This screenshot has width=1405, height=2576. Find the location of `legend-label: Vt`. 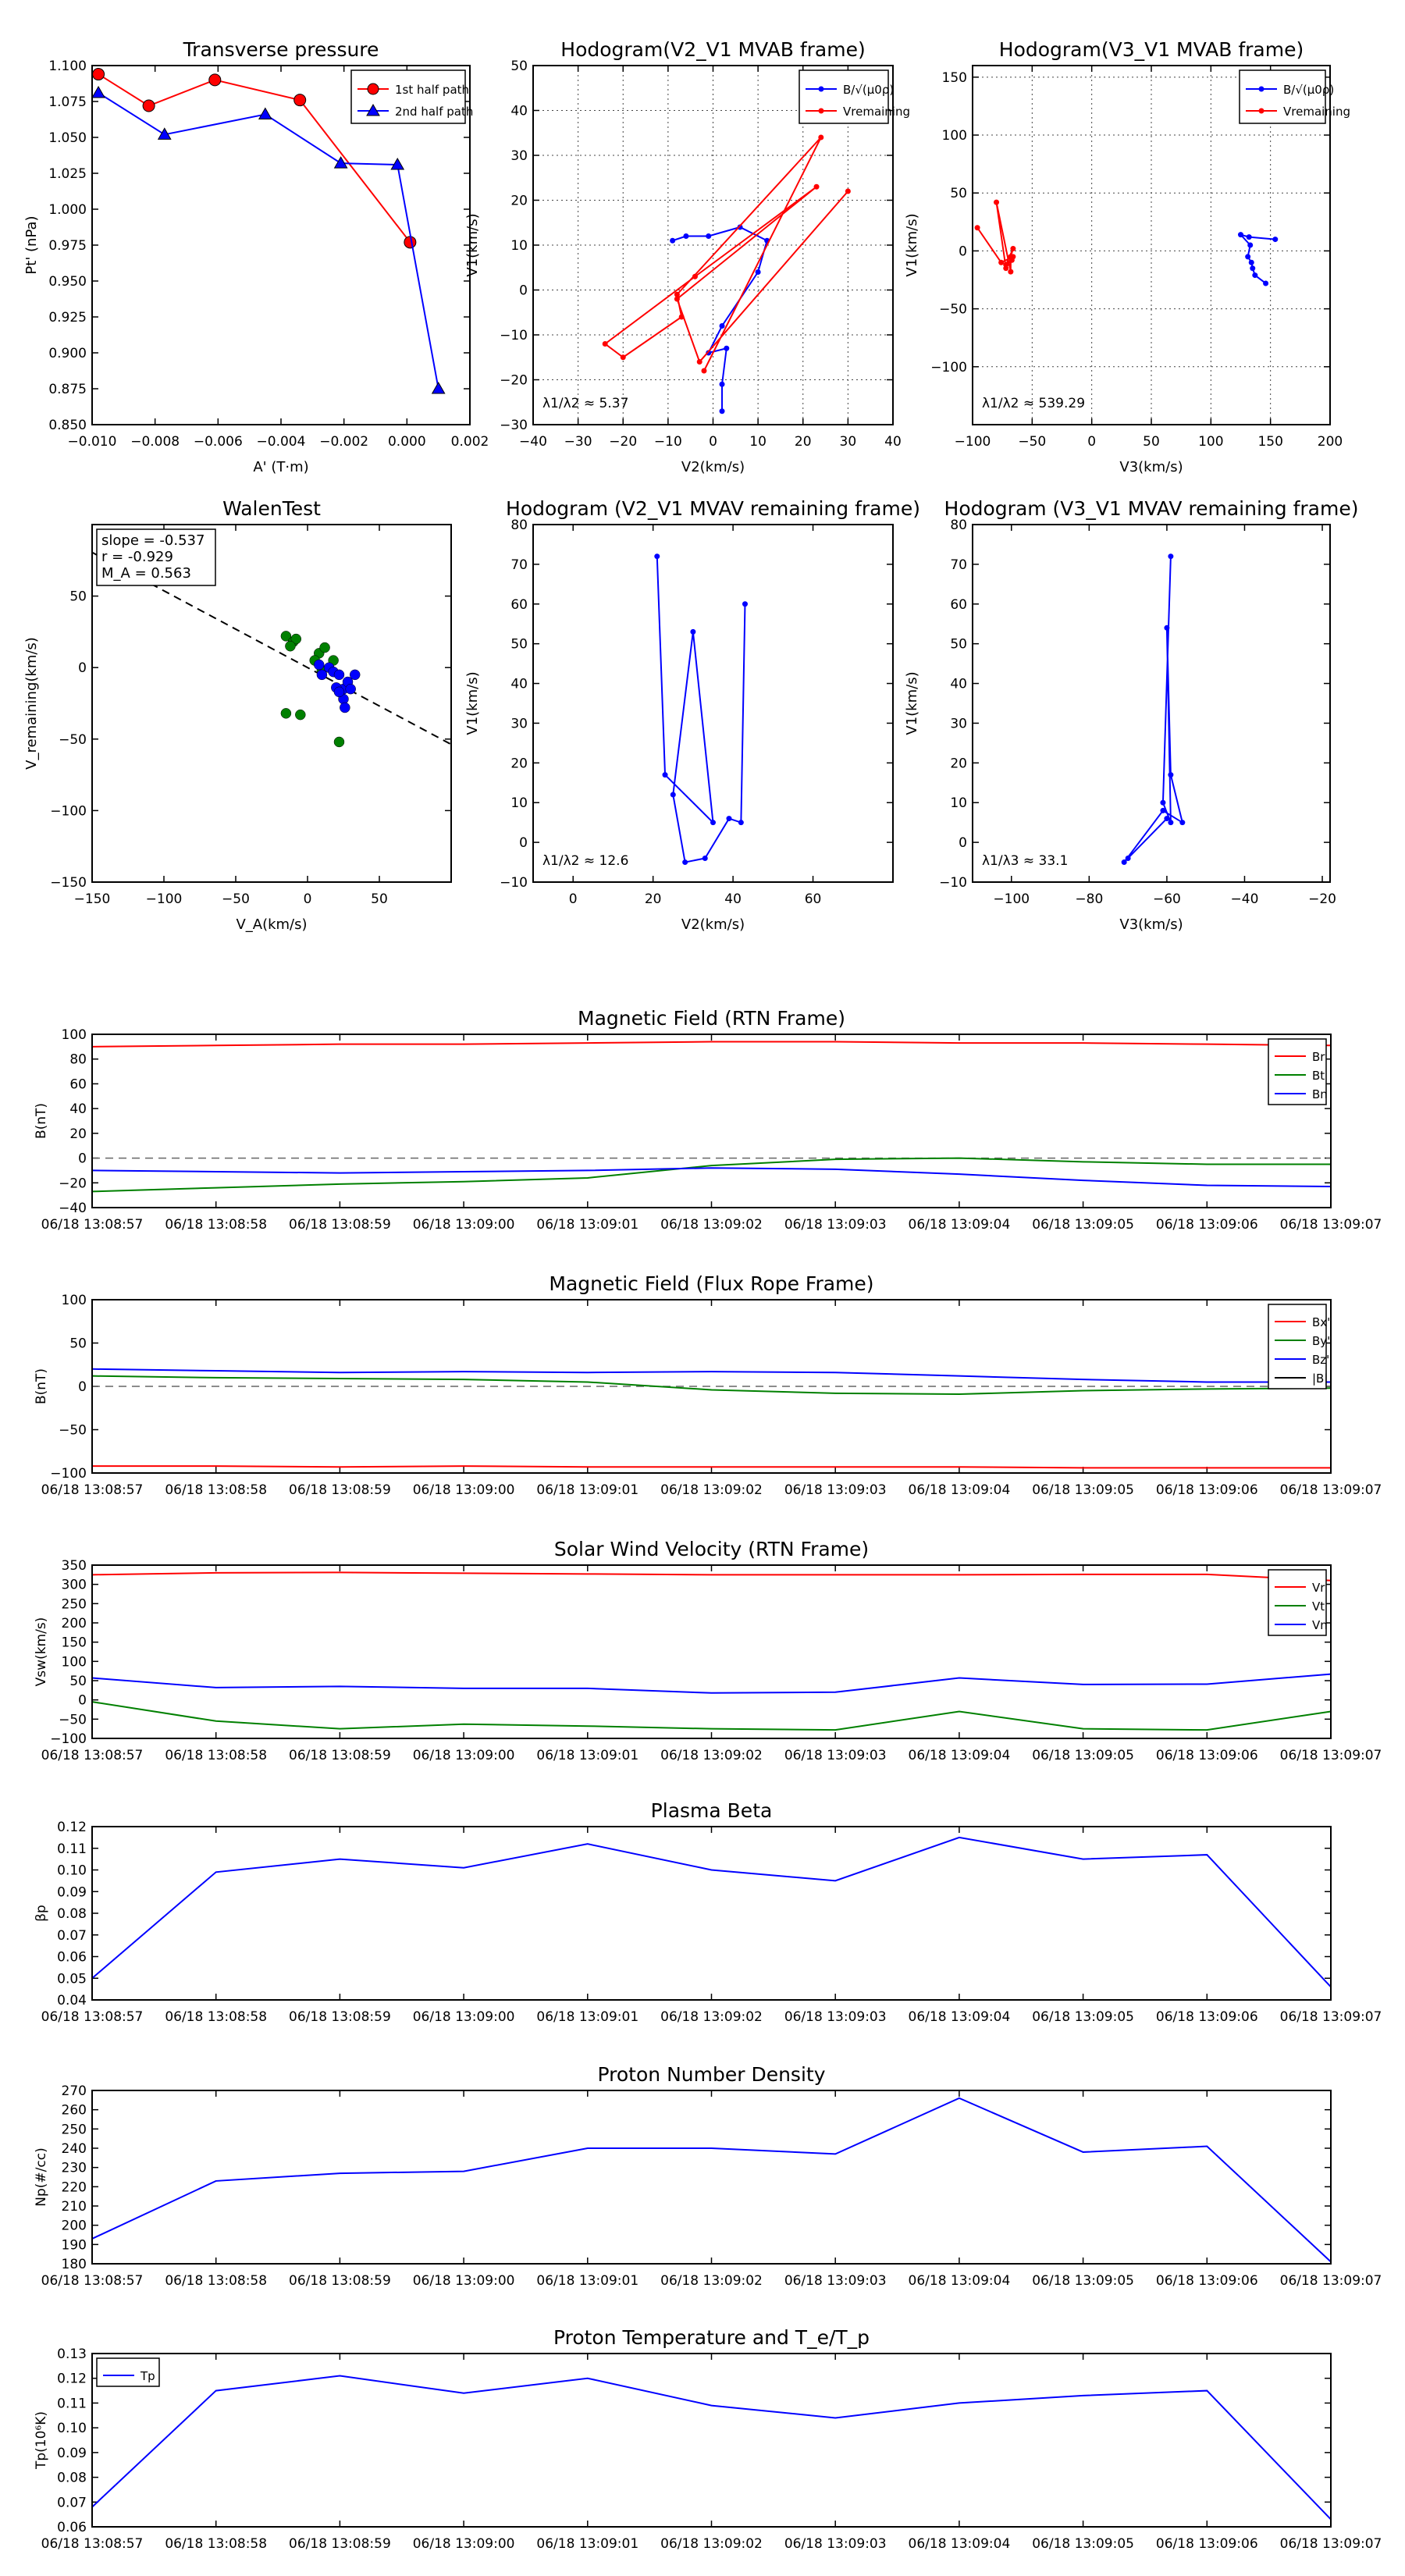

legend-label: Vt is located at coordinates (1318, 1606).